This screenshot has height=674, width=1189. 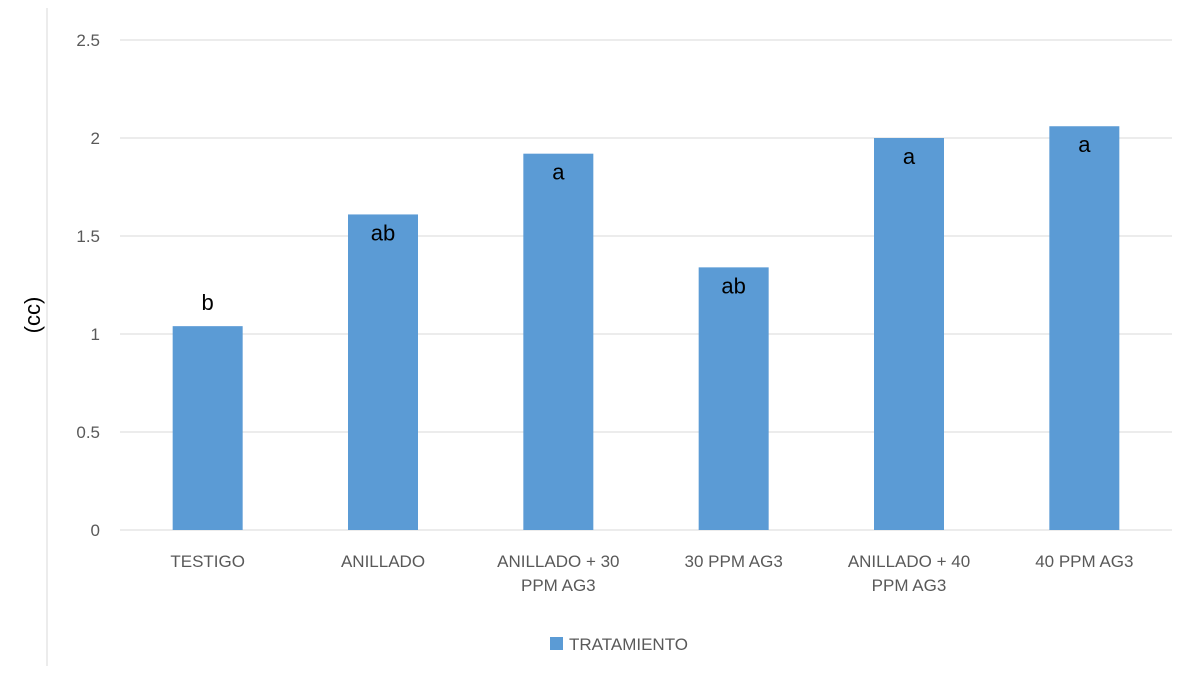 I want to click on x-category-label: TESTIGO, so click(x=207, y=561).